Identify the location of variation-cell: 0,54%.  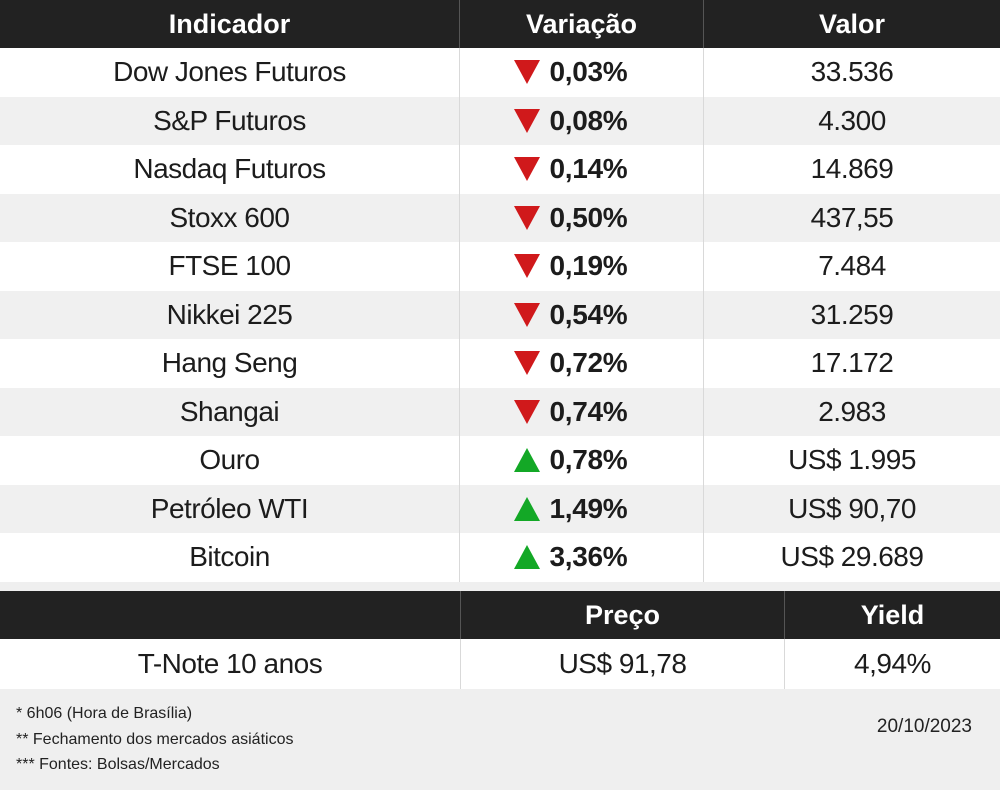
(581, 314).